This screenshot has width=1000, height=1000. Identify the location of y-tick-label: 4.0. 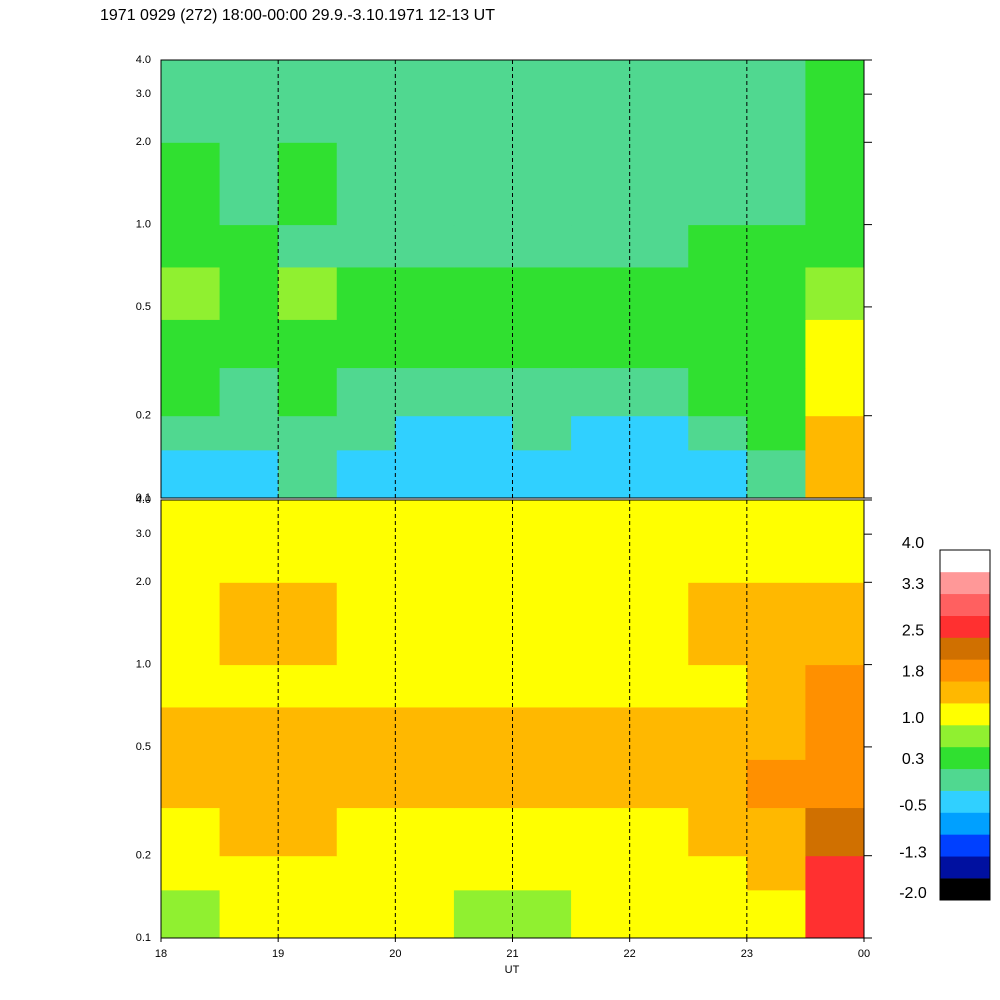
(143, 500).